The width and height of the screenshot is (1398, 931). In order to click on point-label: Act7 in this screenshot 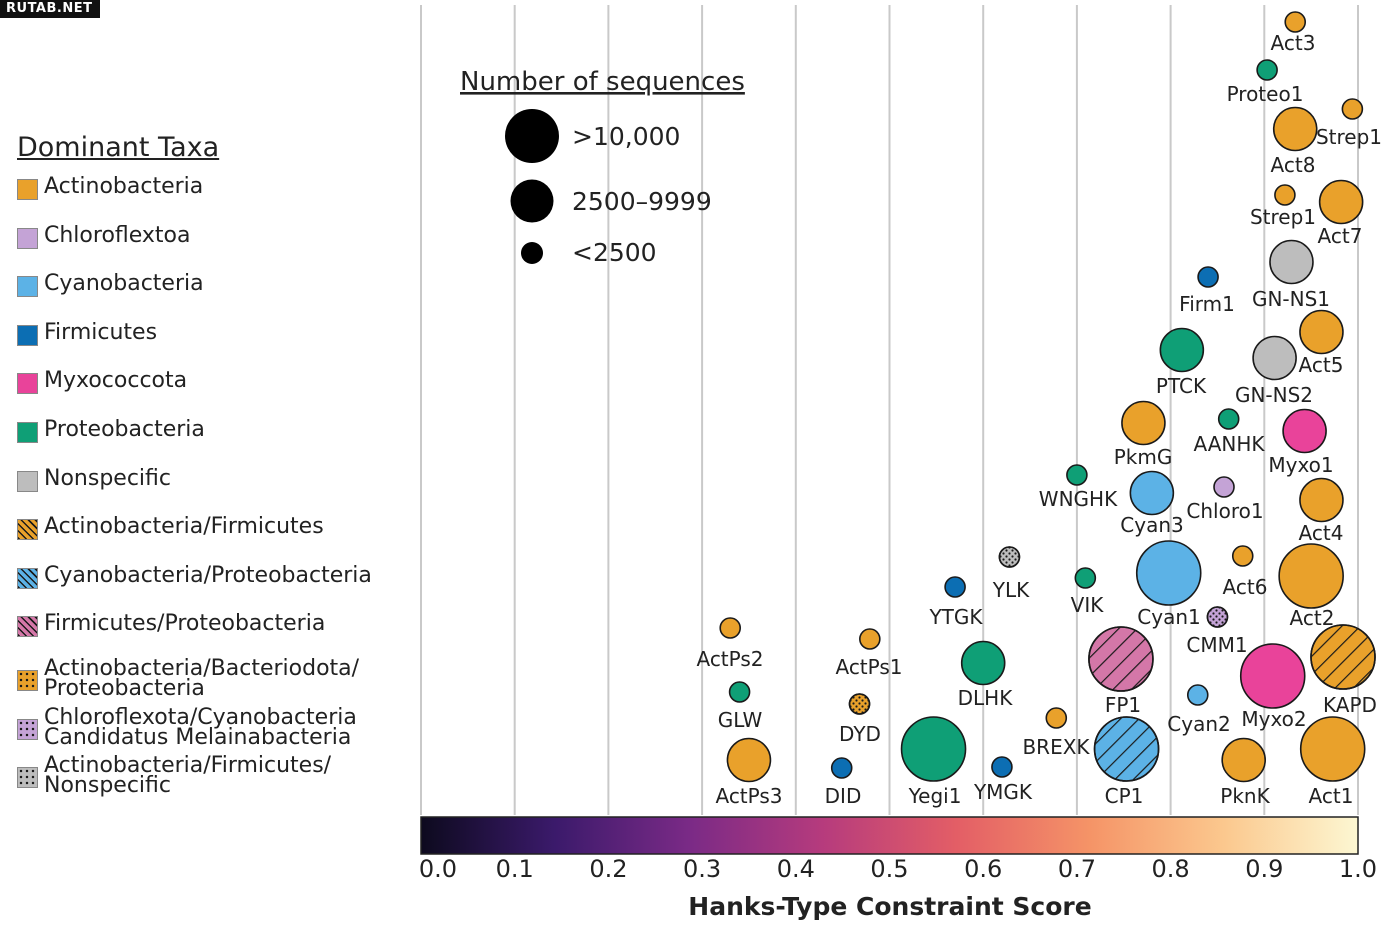, I will do `click(1340, 236)`.